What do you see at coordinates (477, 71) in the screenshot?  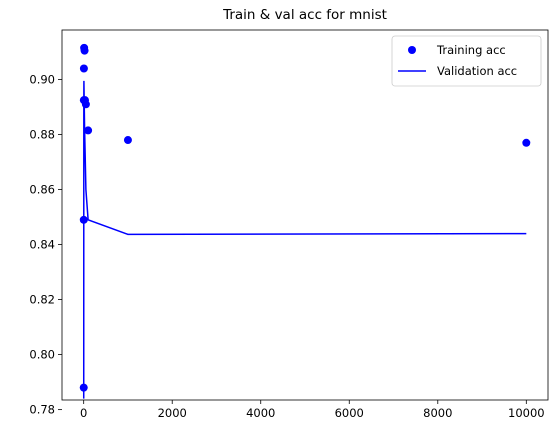 I see `legend-validation-label: Validation acc` at bounding box center [477, 71].